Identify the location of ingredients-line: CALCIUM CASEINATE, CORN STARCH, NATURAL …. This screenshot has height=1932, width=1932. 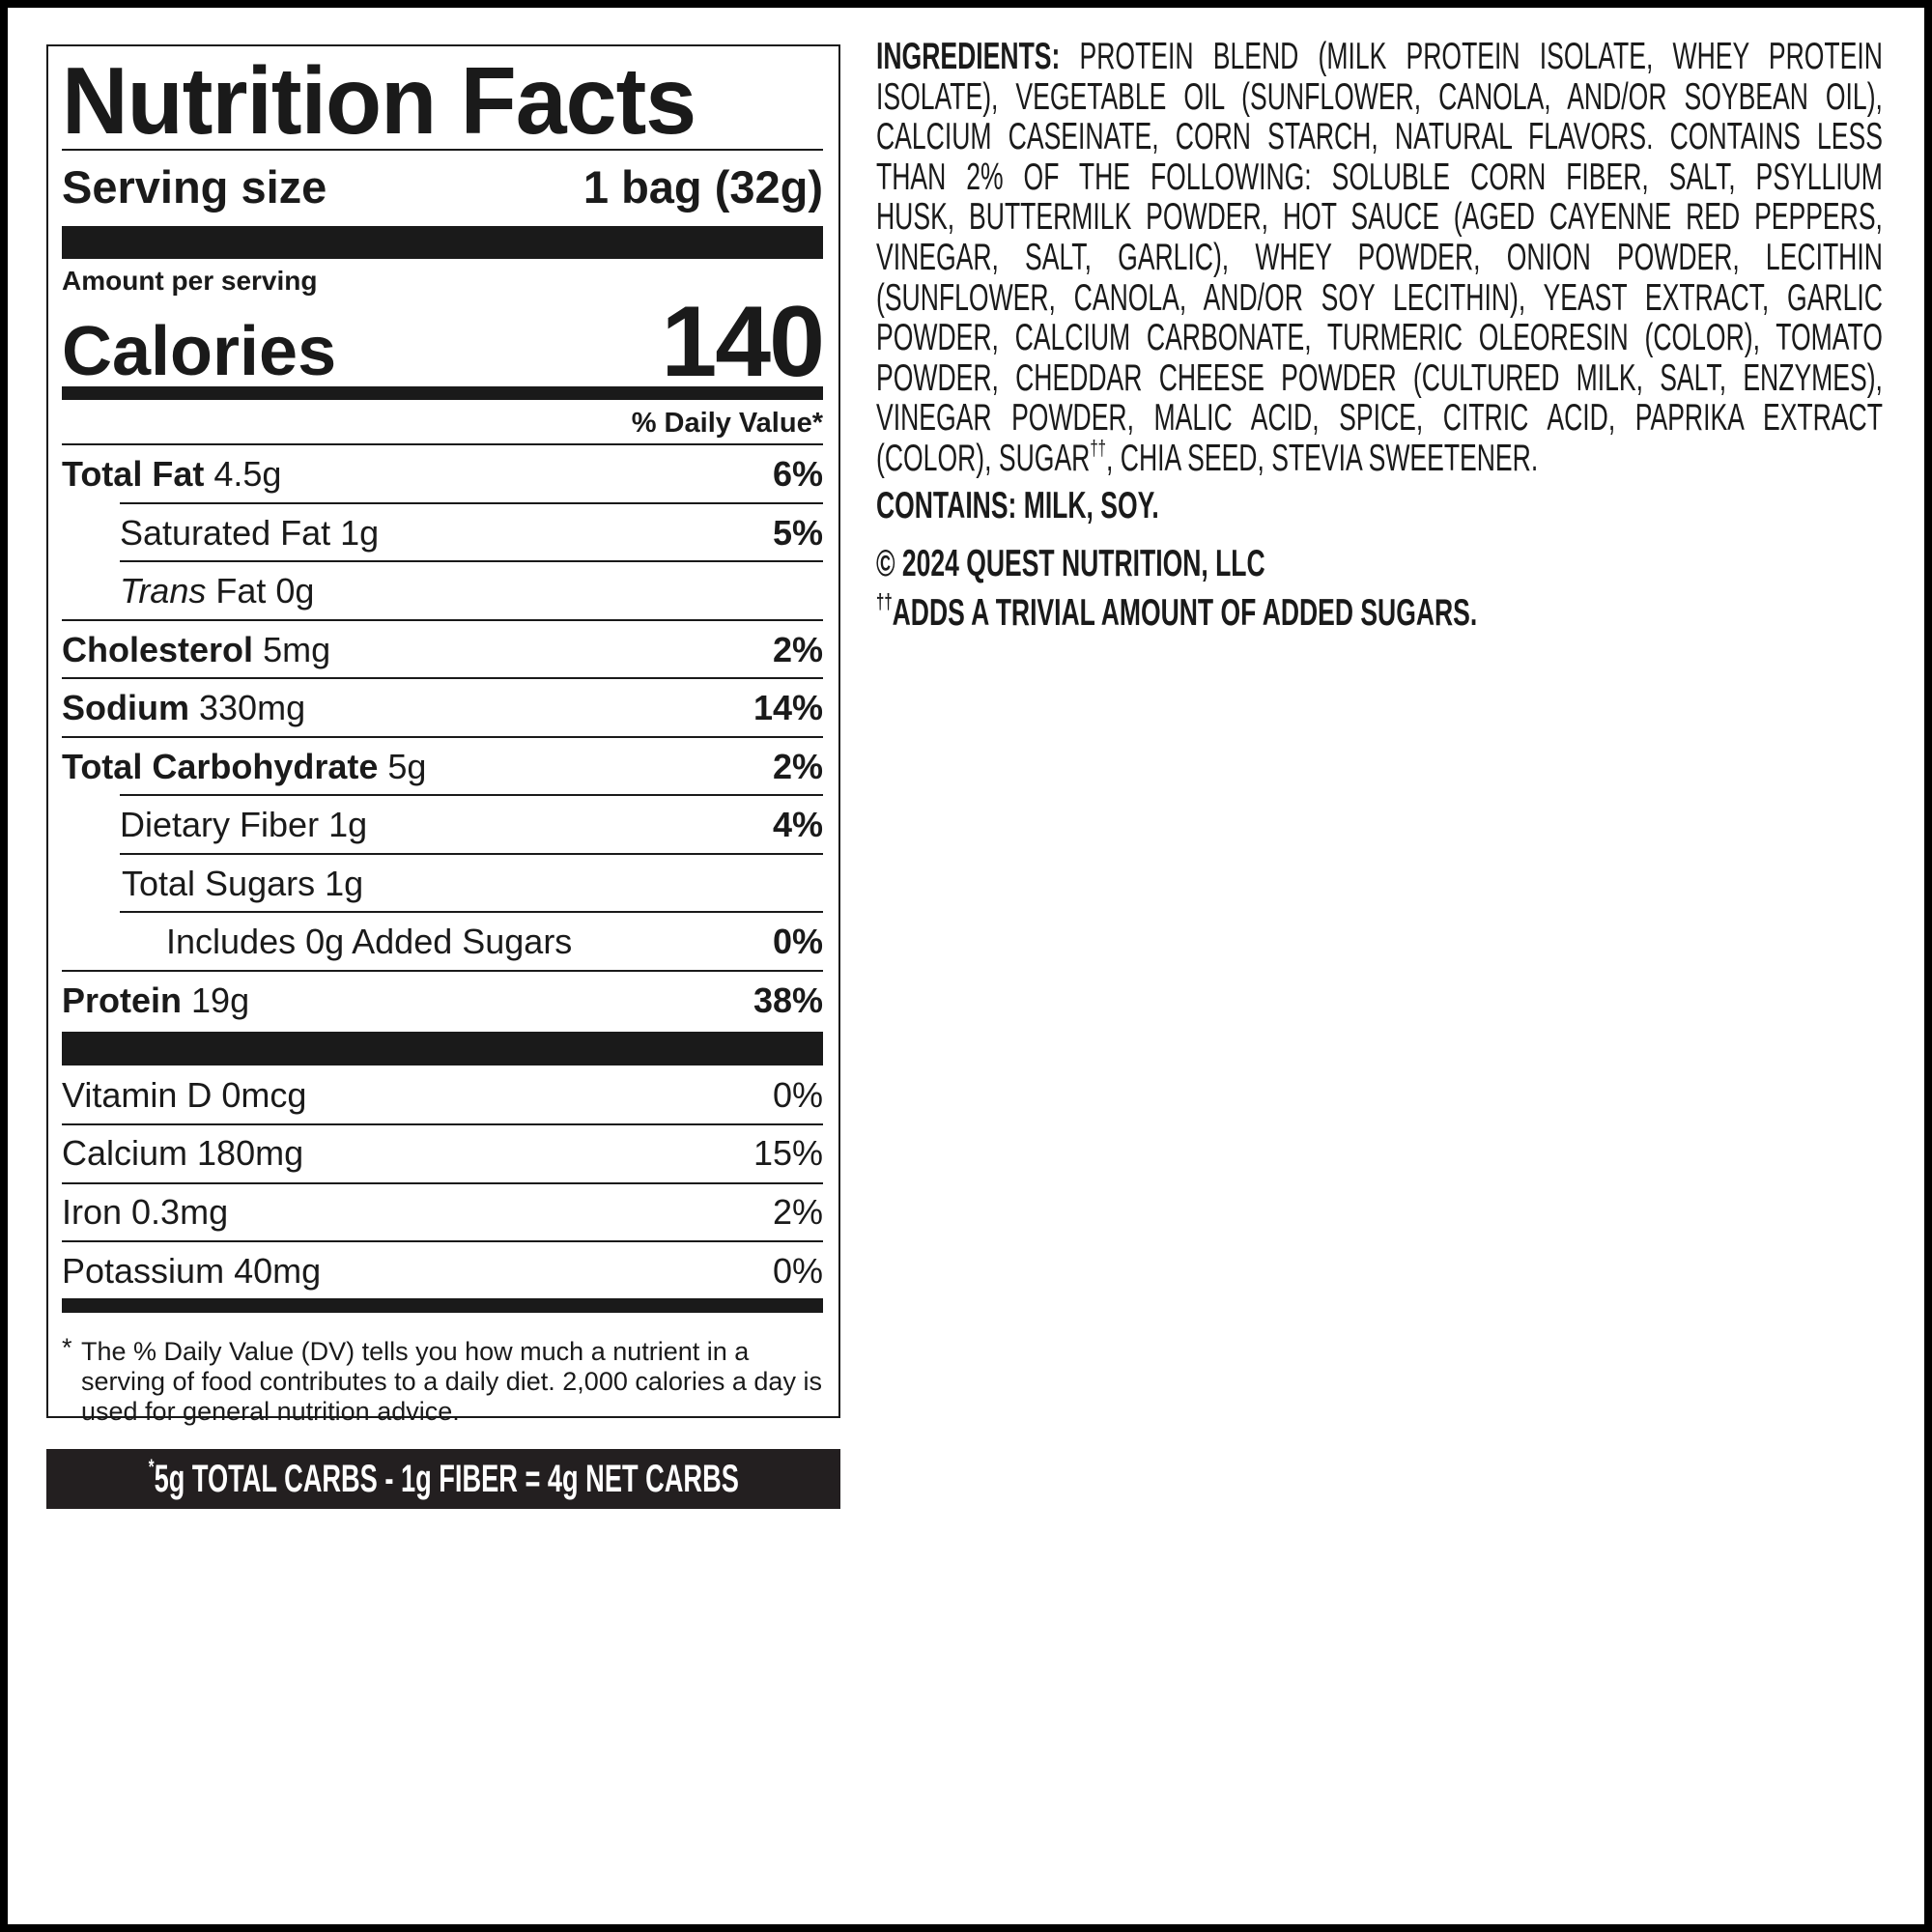
(1379, 137).